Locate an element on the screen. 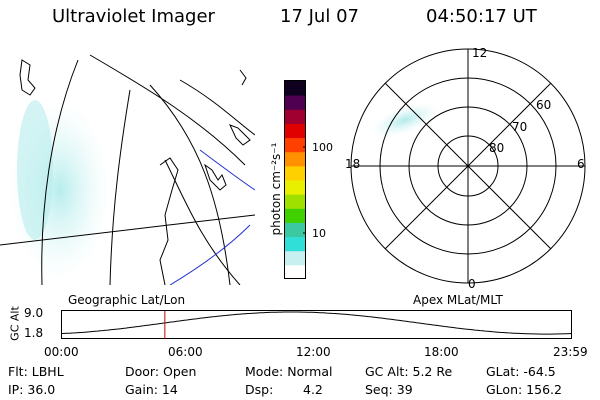  altitude-curve is located at coordinates (317, 323).